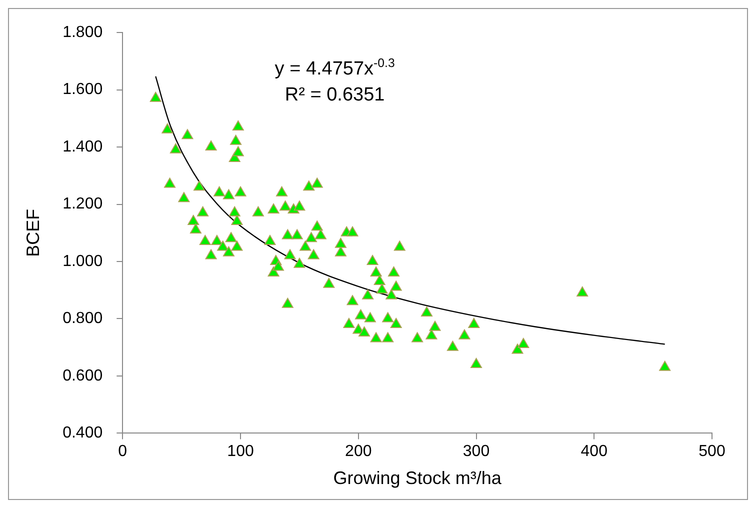  I want to click on y-tick-label: 1.800, so click(82, 33).